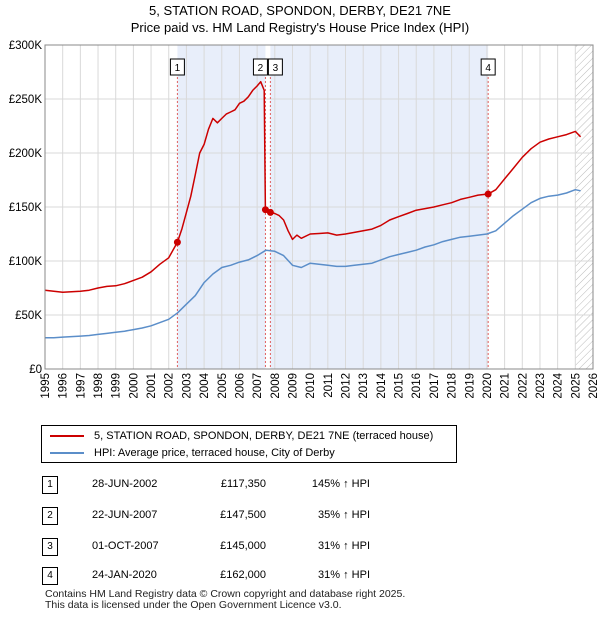 This screenshot has width=600, height=620. I want to click on x-tick-label: 2005, so click(223, 386).